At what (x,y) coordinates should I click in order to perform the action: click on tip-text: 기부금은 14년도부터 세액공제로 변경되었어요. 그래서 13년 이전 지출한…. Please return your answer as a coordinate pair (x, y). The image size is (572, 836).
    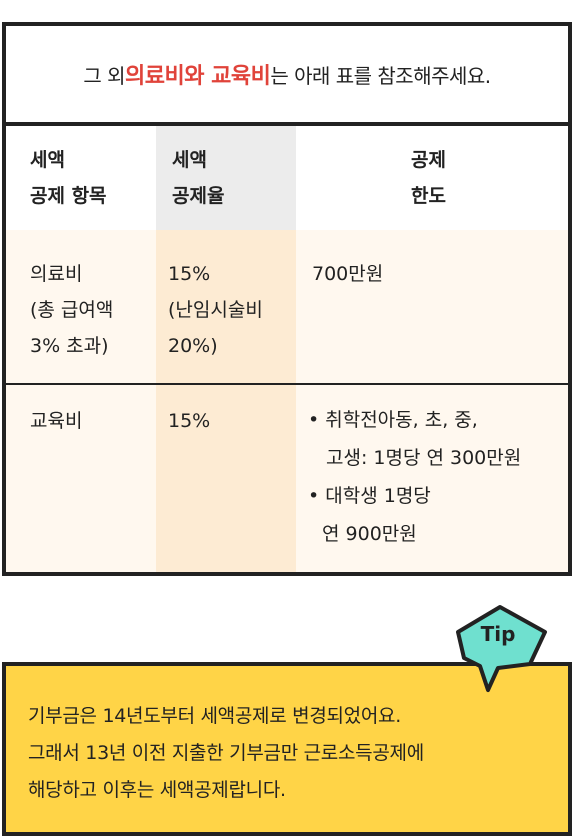
    Looking at the image, I should click on (226, 753).